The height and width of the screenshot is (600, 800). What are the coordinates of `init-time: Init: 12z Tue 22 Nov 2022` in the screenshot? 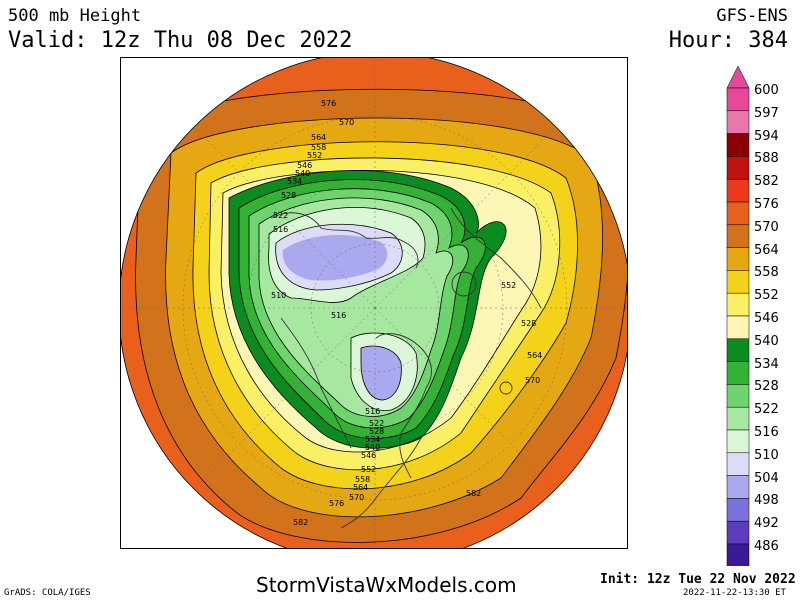 It's located at (698, 579).